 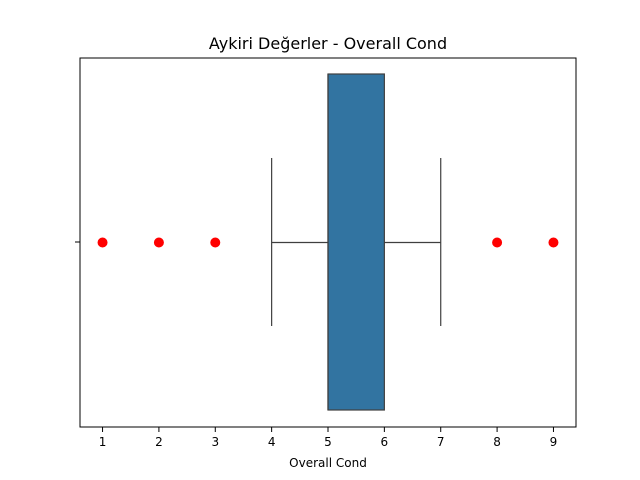 What do you see at coordinates (497, 442) in the screenshot?
I see `x-tick-label: 8` at bounding box center [497, 442].